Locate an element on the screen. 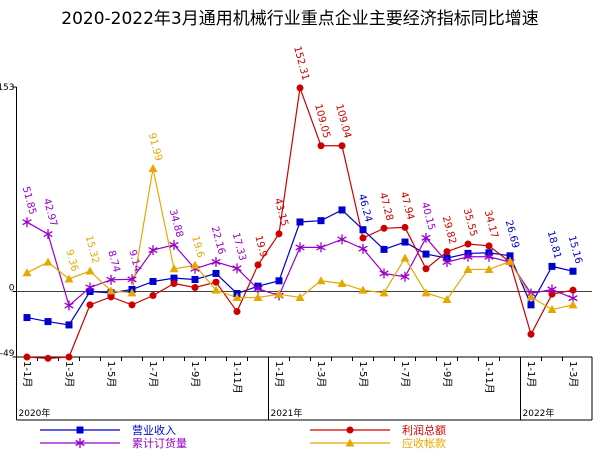 The image size is (601, 460). data-label: 18.81 is located at coordinates (554, 245).